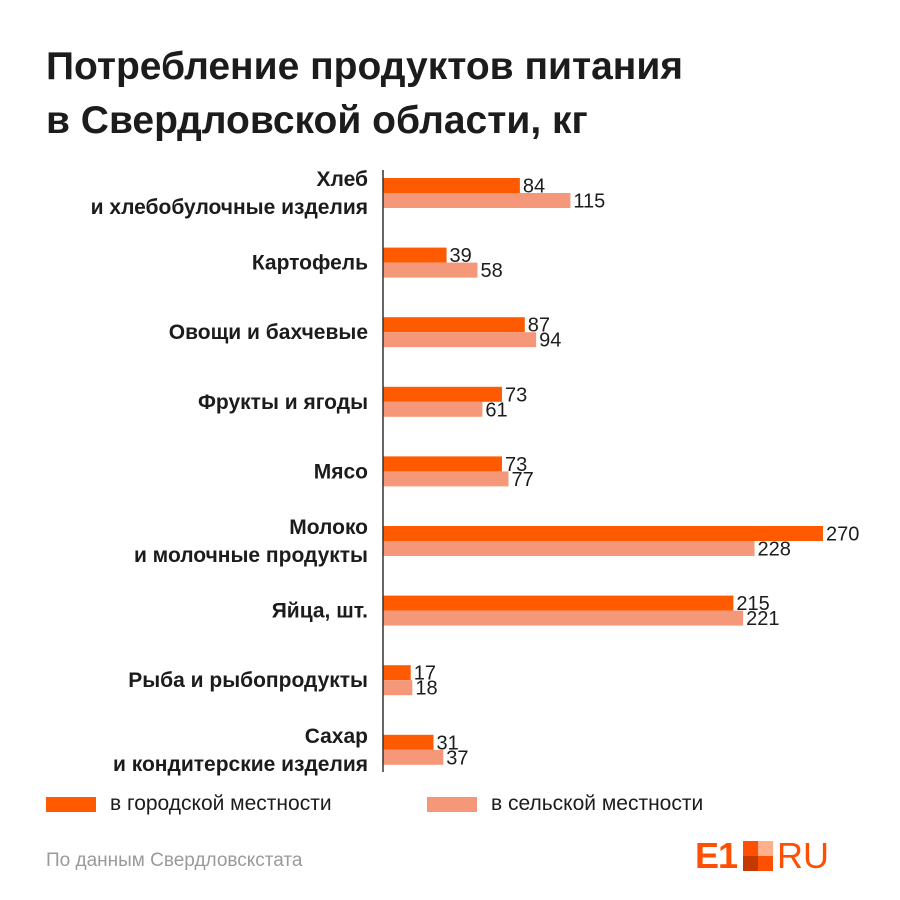 This screenshot has height=900, width=900. What do you see at coordinates (448, 743) in the screenshot?
I see `data-label-urban: 31` at bounding box center [448, 743].